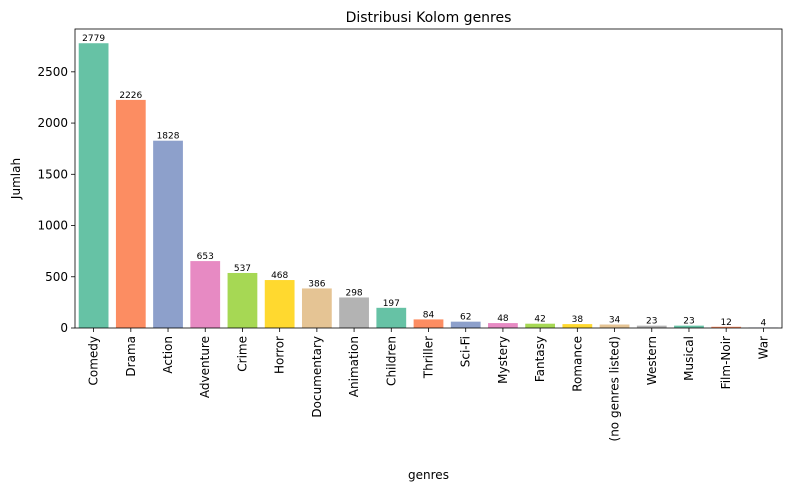 The width and height of the screenshot is (790, 489). Describe the element at coordinates (130, 213) in the screenshot. I see `bar-drama` at that location.